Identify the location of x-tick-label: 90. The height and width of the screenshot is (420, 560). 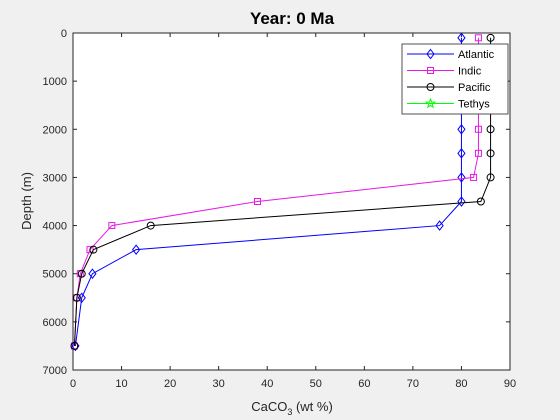
(510, 384).